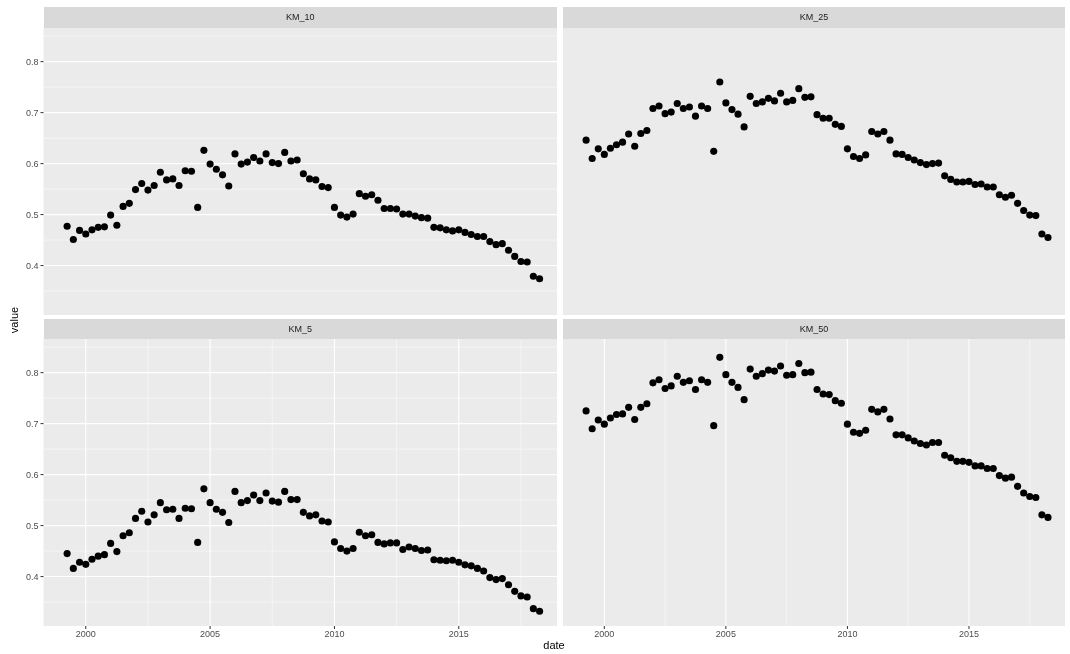  What do you see at coordinates (300, 329) in the screenshot?
I see `chart-title: KM_5` at bounding box center [300, 329].